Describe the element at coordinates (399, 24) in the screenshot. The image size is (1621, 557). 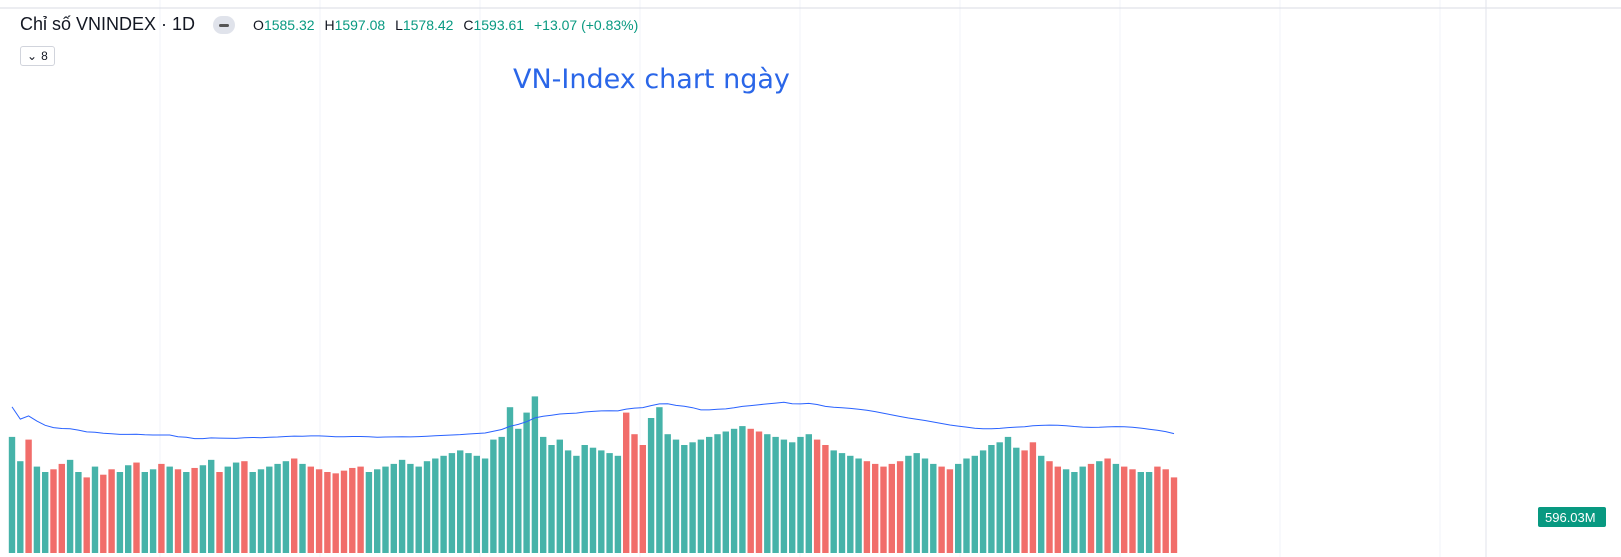
I see `low-label: L` at that location.